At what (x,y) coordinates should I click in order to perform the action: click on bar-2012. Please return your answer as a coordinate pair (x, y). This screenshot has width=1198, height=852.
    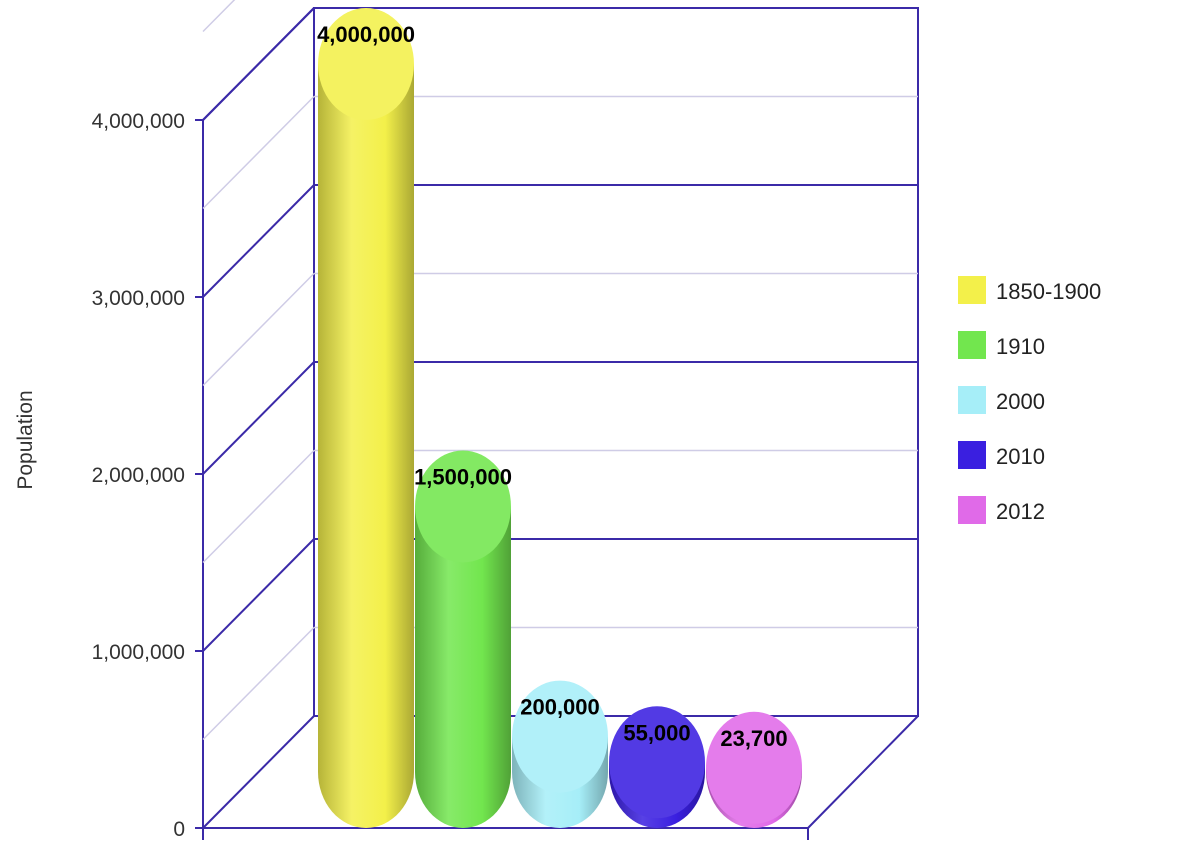
    Looking at the image, I should click on (754, 769).